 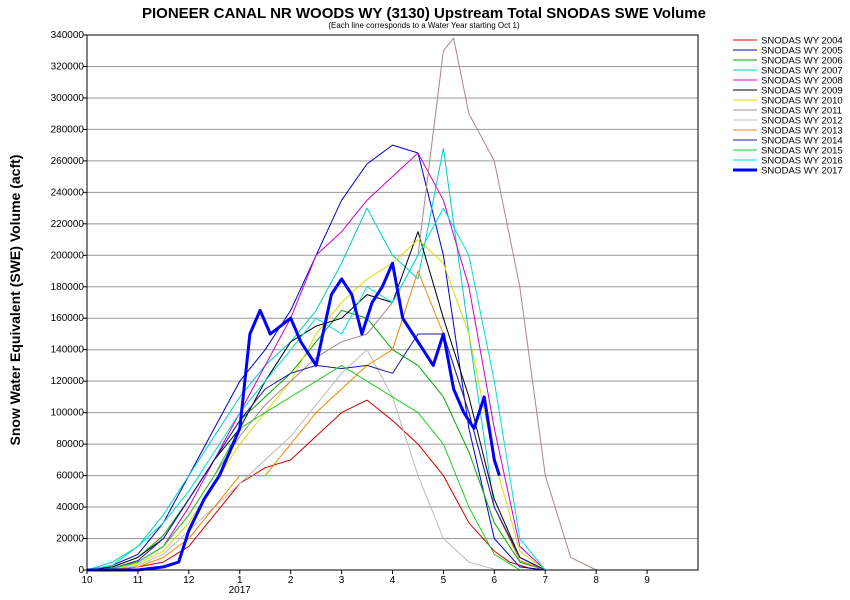 What do you see at coordinates (801, 111) in the screenshot?
I see `legend-label: SNODAS WY 2011` at bounding box center [801, 111].